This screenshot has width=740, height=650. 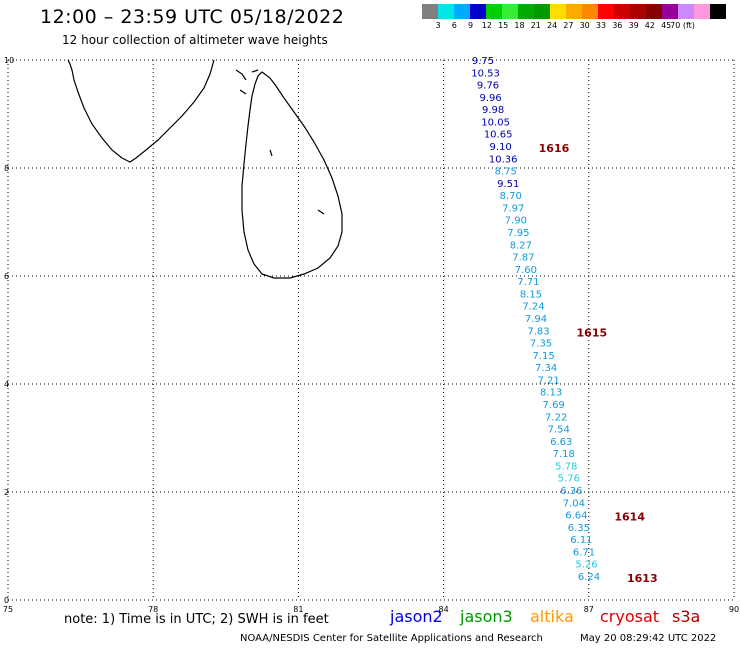 I want to click on legend-label: 42, so click(x=649, y=25).